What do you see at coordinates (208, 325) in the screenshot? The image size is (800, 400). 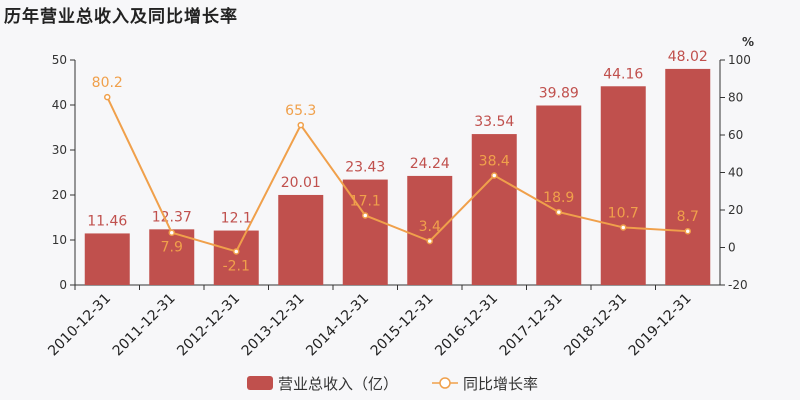 I see `x-tick-label: 2012-12-31` at bounding box center [208, 325].